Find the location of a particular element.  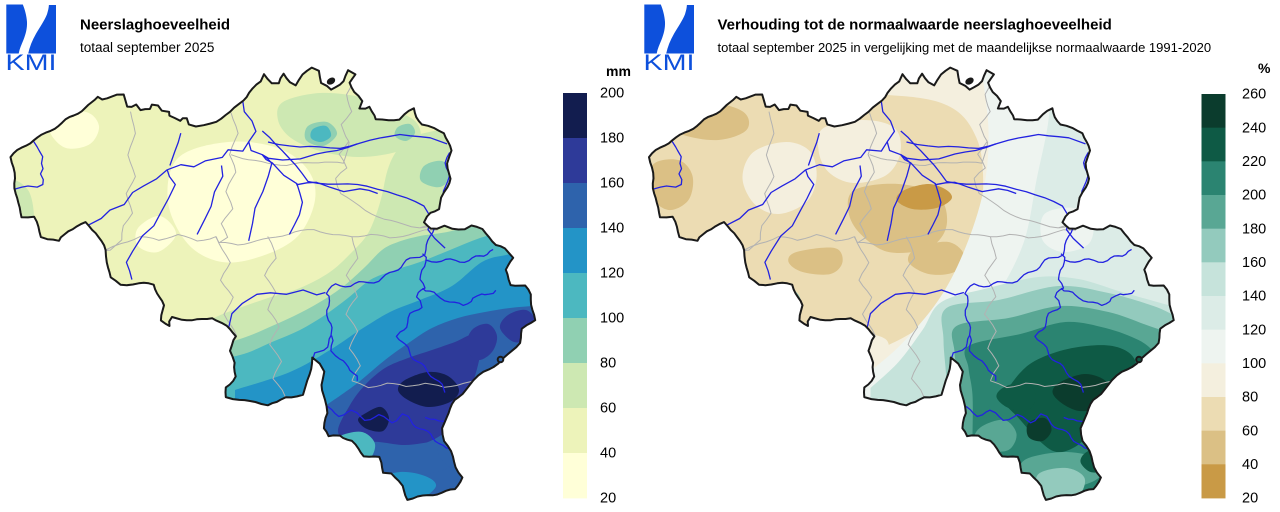

svg-text: 220 is located at coordinates (1254, 162).